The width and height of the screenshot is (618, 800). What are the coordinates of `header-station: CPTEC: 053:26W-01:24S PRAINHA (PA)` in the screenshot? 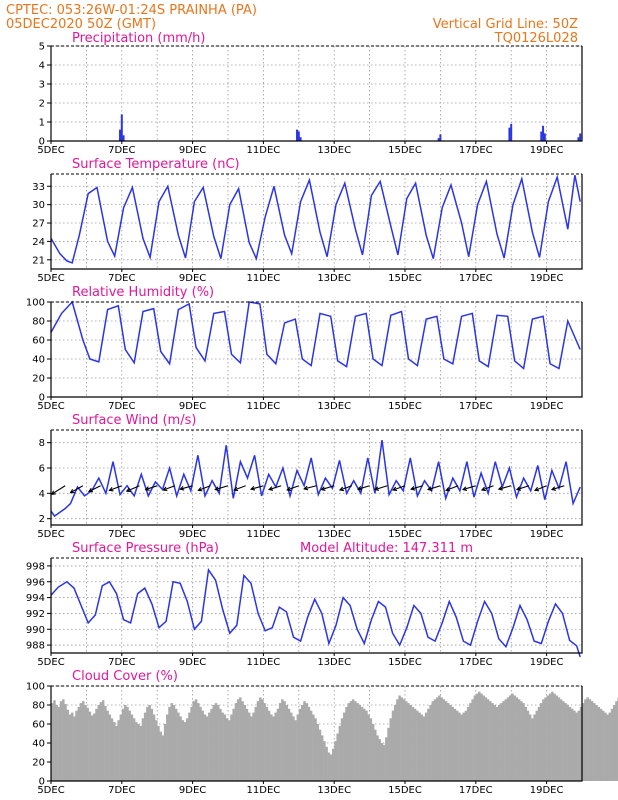 It's located at (131, 10).